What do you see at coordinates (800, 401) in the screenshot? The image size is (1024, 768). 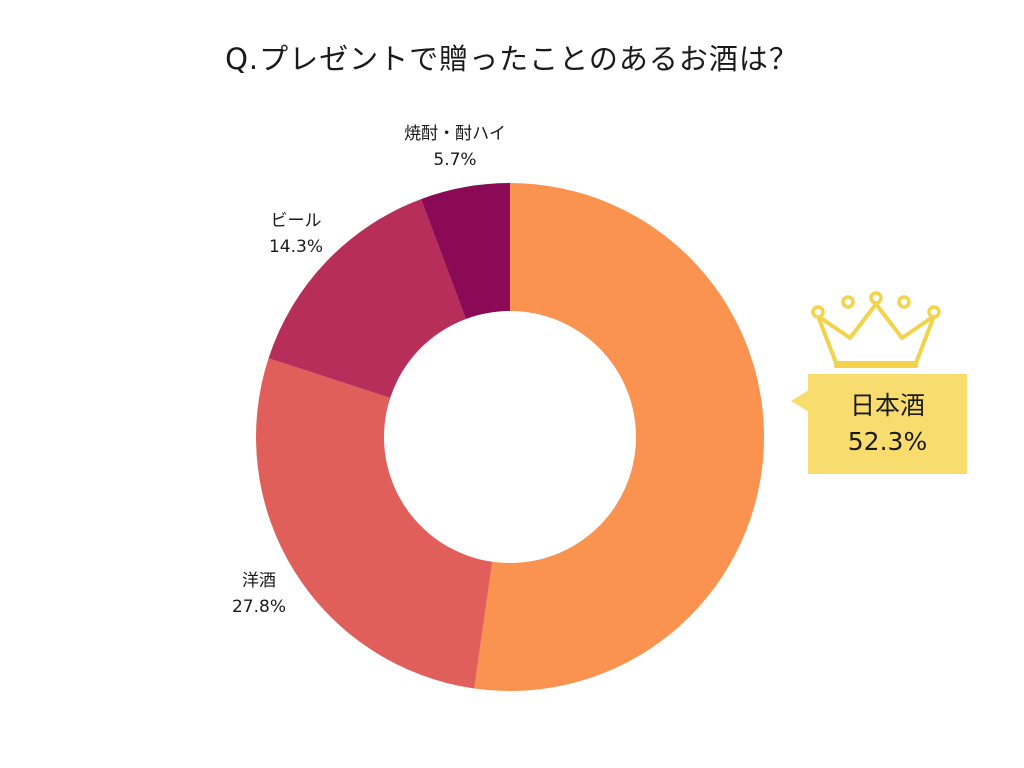 I see `callout-pointer` at bounding box center [800, 401].